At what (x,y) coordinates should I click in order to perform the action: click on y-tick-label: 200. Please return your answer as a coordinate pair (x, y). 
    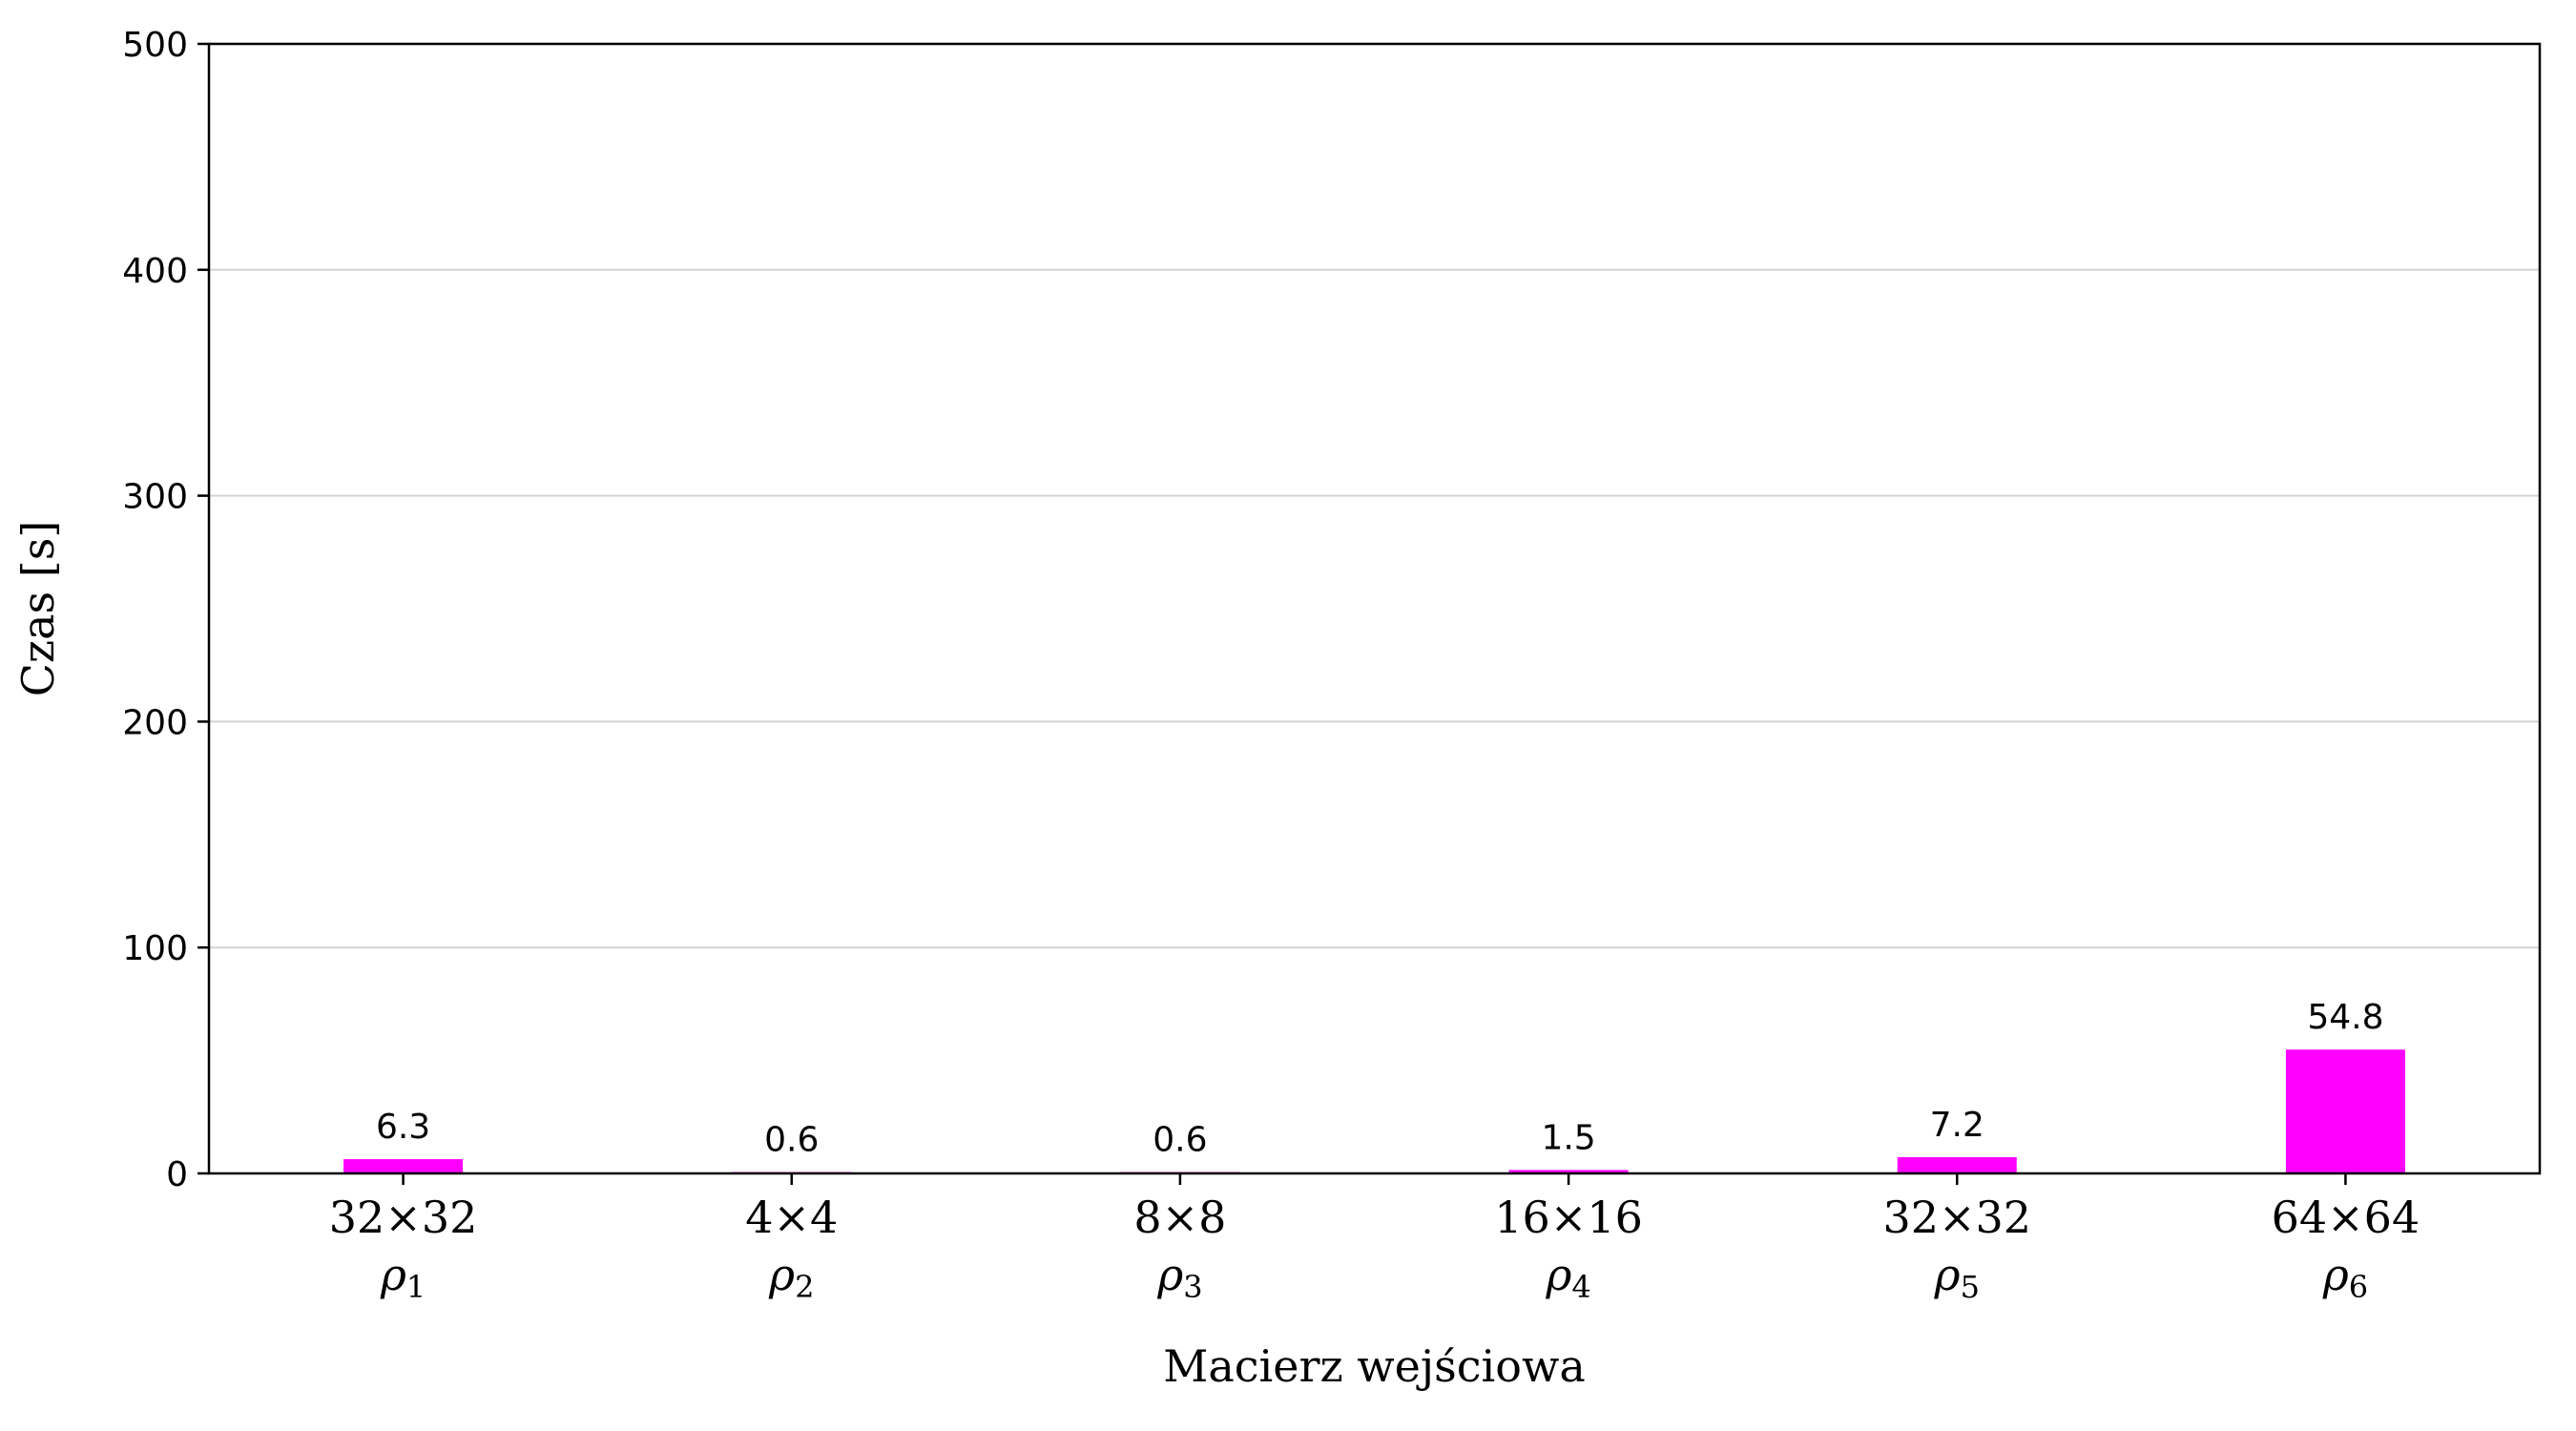
    Looking at the image, I should click on (155, 722).